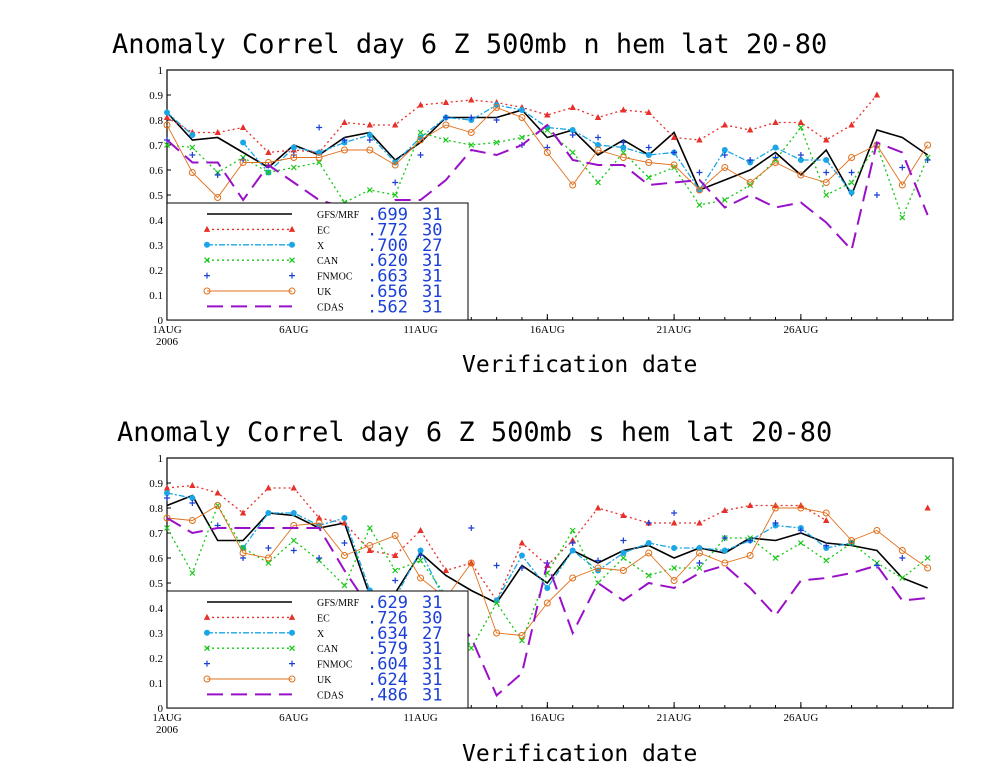  I want to click on legend-mean: .656, so click(387, 292).